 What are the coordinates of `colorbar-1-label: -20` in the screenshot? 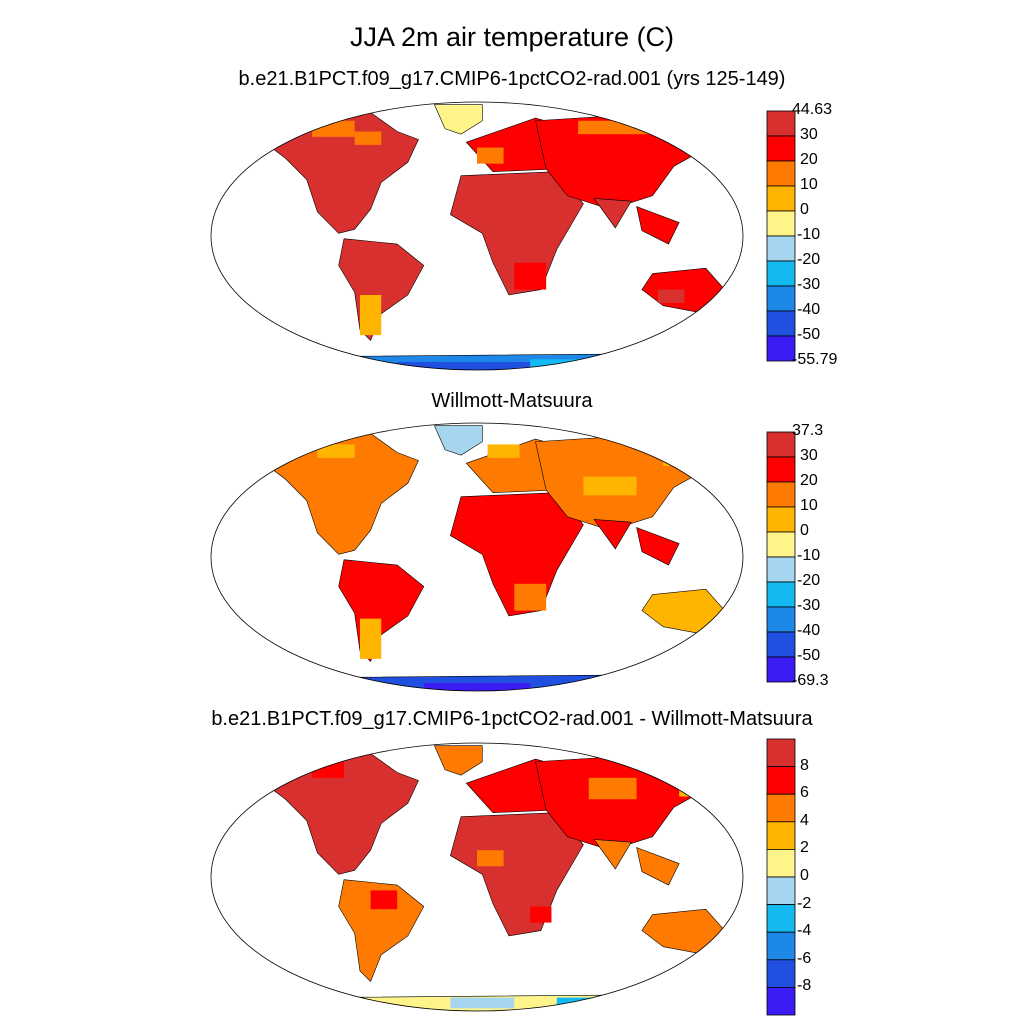 It's located at (809, 259).